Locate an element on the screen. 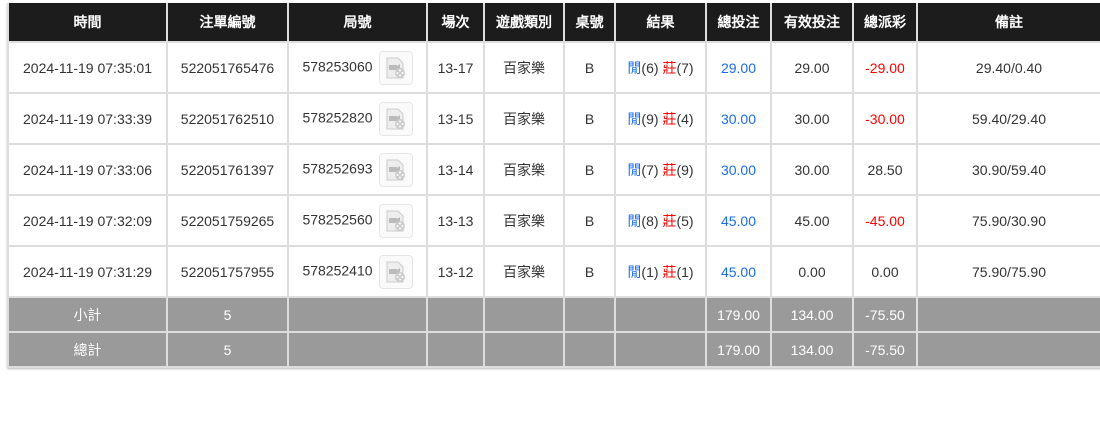 The width and height of the screenshot is (1100, 440). cell-payout: 28.50 is located at coordinates (885, 169).